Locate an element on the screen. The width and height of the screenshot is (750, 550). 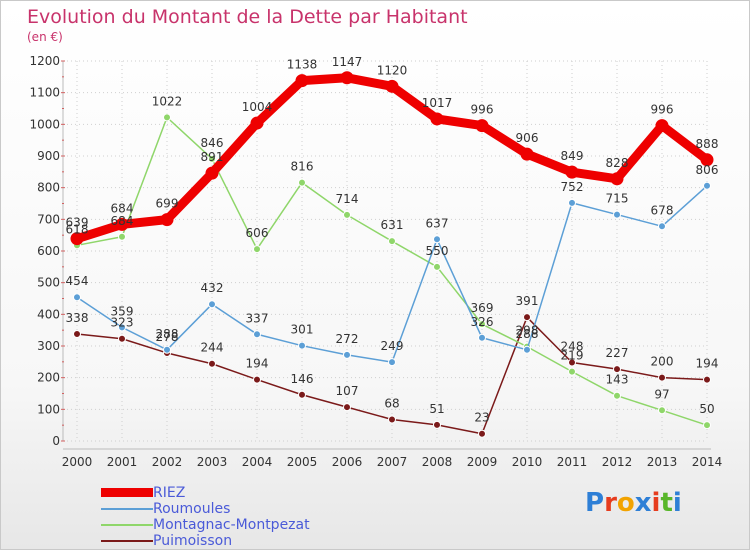
y-tick-label: 500 is located at coordinates (48, 283).